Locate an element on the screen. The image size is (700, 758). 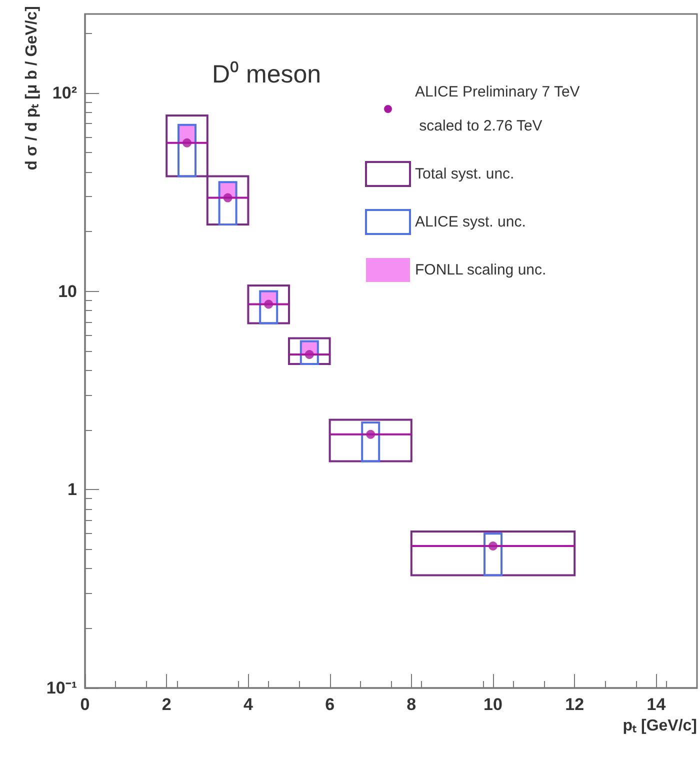
y-axis-title: d σ / d pₜ [μ b / GeV/c] is located at coordinates (32, 88).